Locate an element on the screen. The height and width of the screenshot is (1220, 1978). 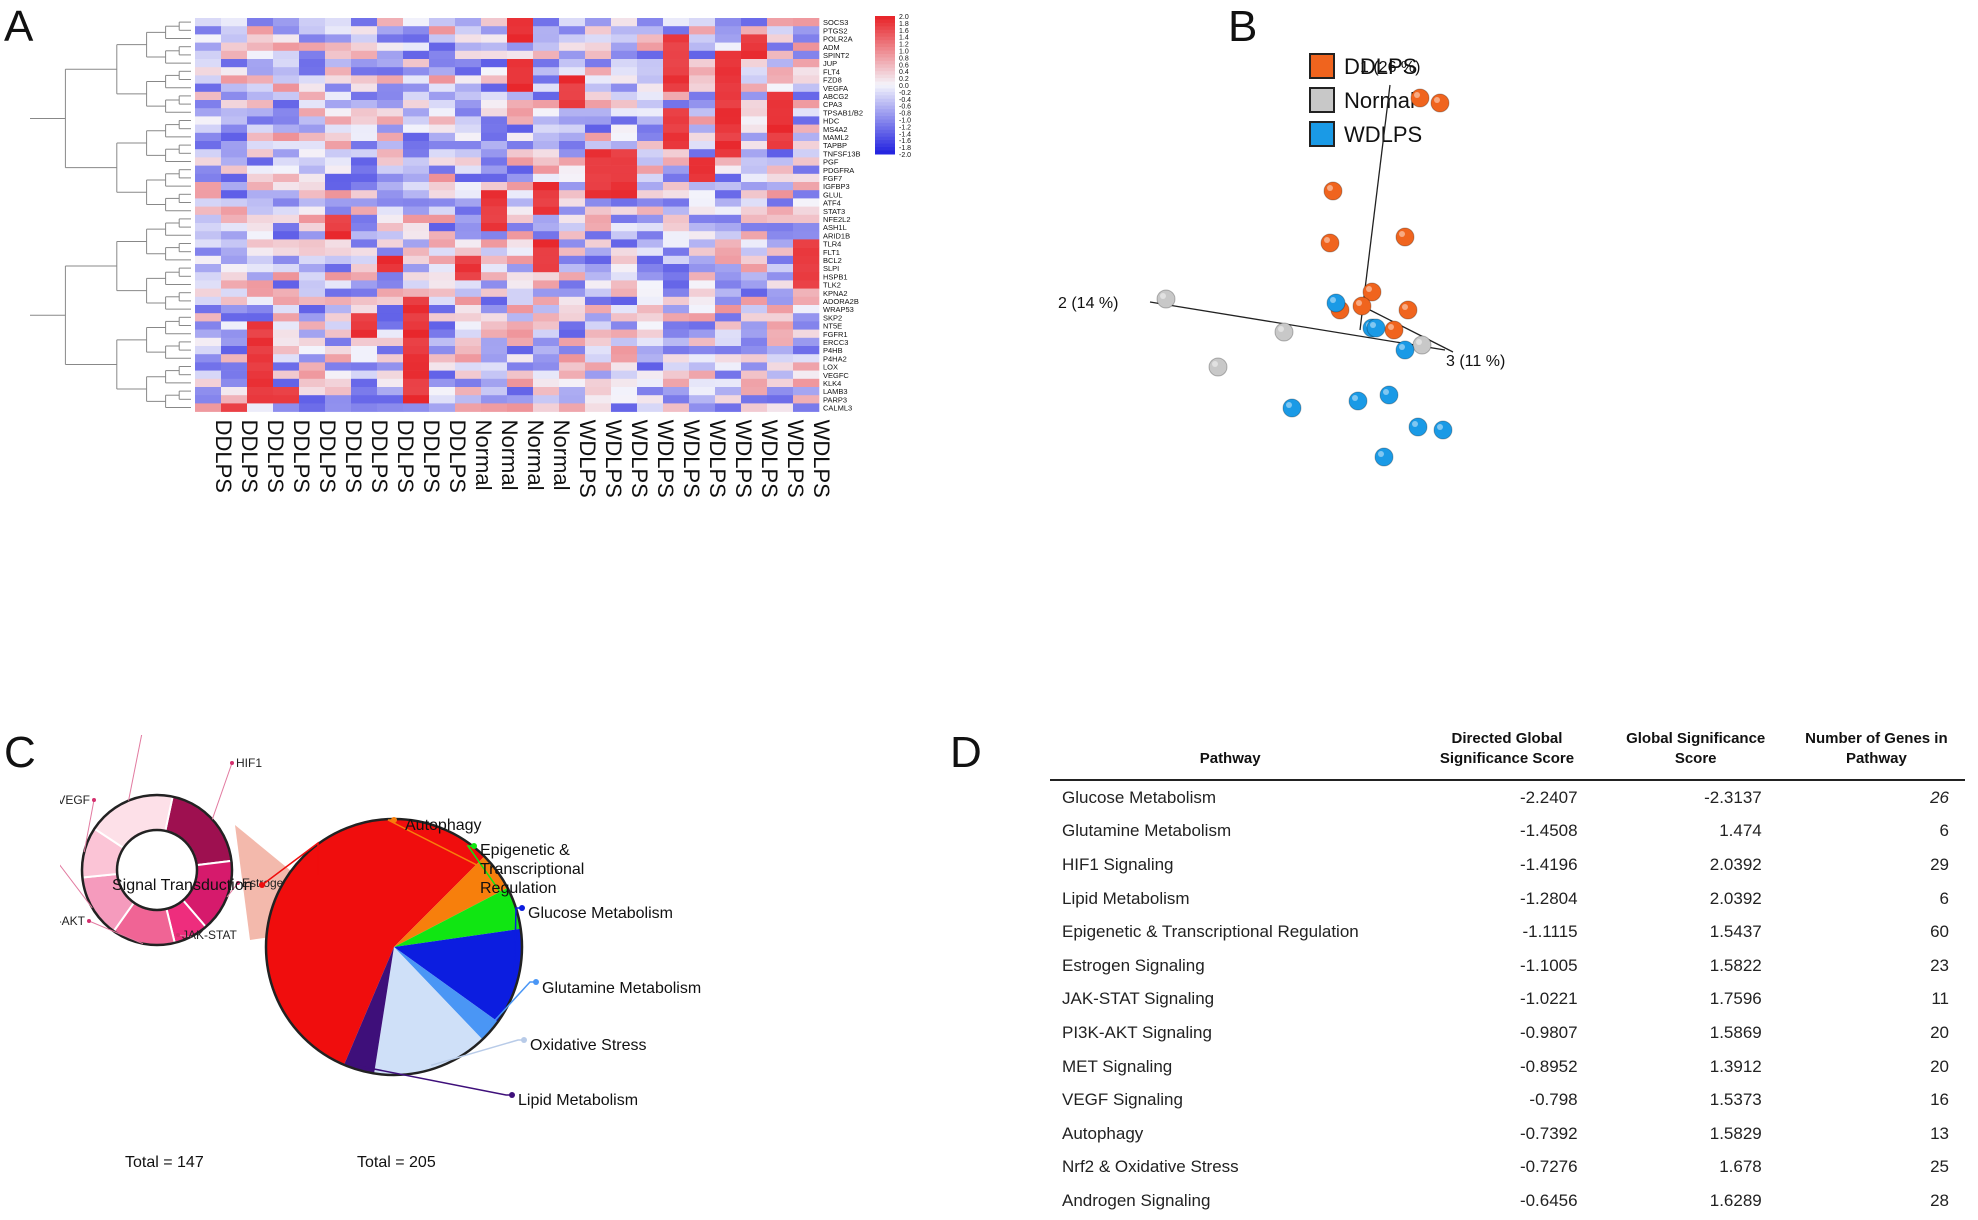
gene-label: ATF4 is located at coordinates (832, 203).